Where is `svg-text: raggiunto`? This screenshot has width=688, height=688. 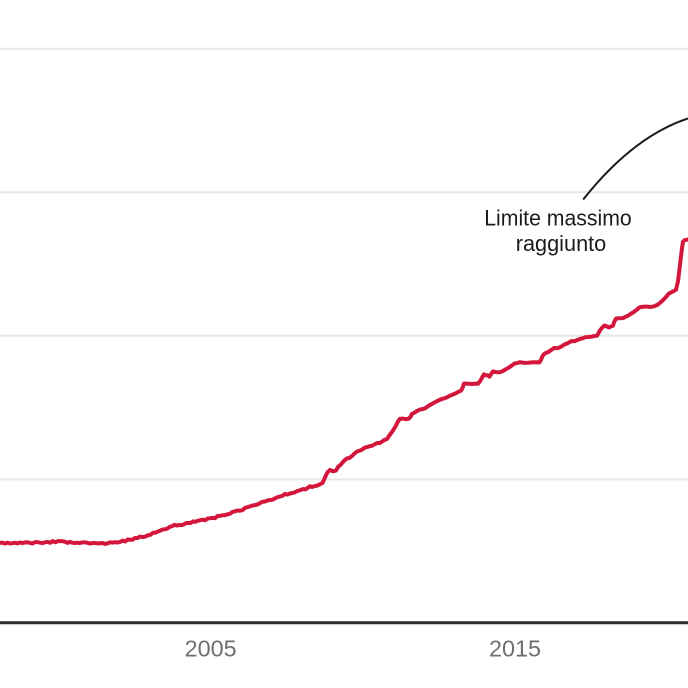 svg-text: raggiunto is located at coordinates (561, 243).